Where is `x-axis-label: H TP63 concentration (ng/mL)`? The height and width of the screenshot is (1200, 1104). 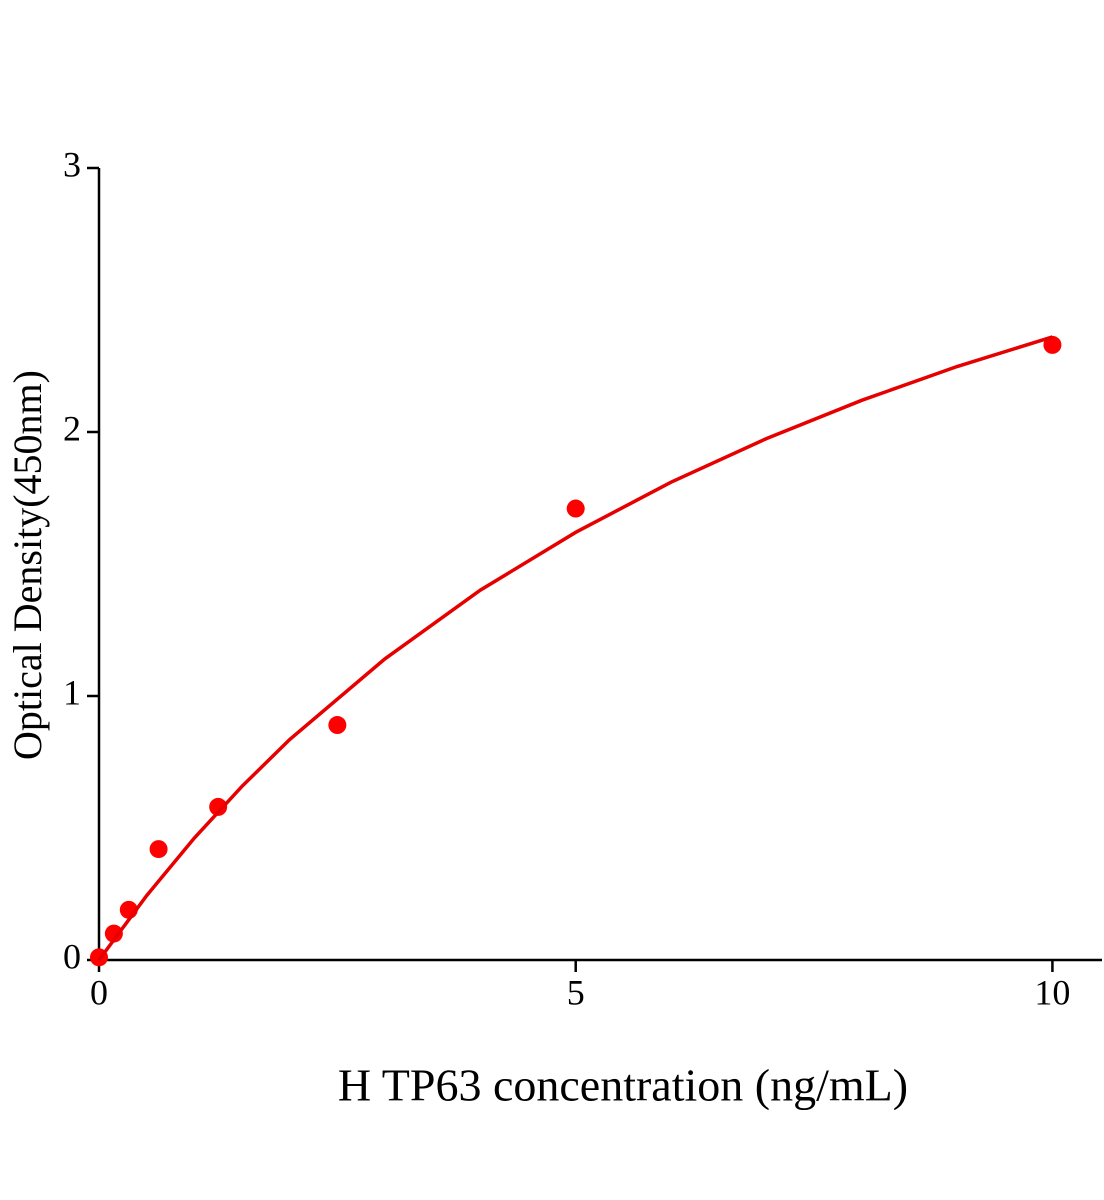 x-axis-label: H TP63 concentration (ng/mL) is located at coordinates (623, 1085).